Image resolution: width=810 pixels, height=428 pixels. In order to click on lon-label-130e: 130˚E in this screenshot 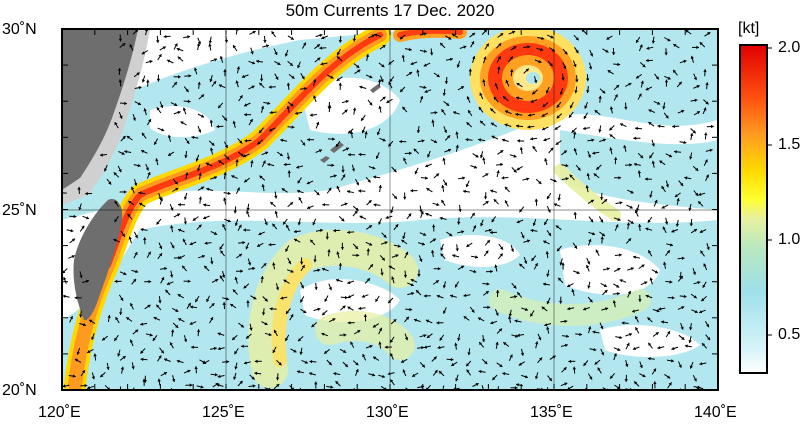, I will do `click(387, 412)`.